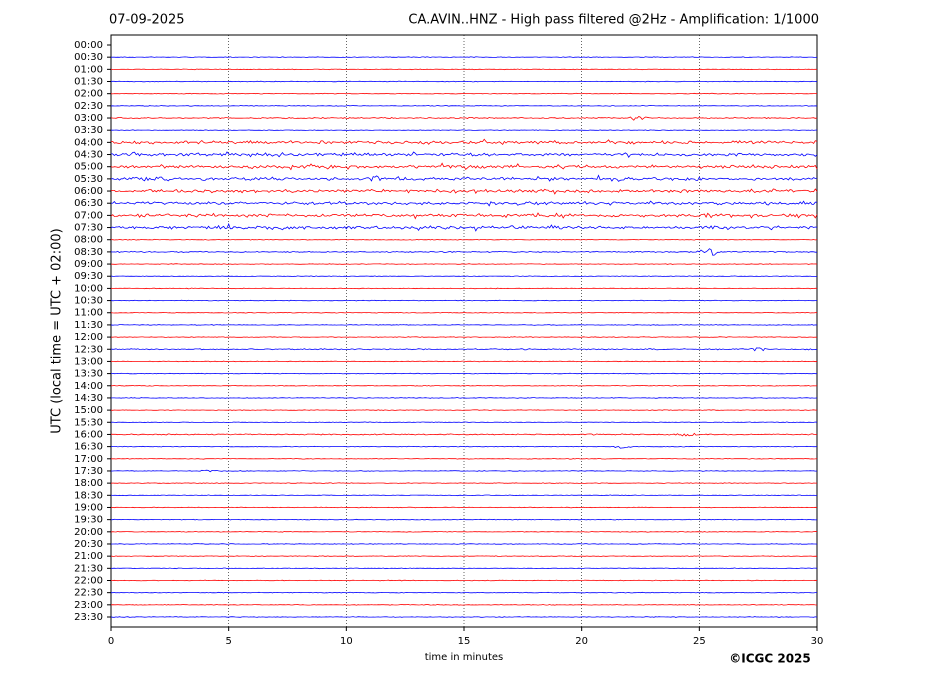  What do you see at coordinates (88, 593) in the screenshot?
I see `y-tick-label: 22:30` at bounding box center [88, 593].